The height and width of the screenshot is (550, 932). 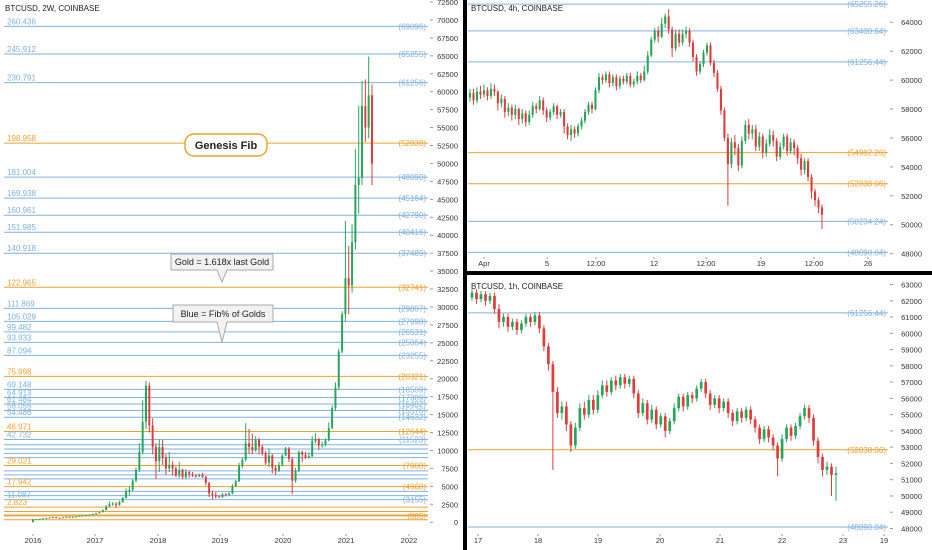 I want to click on horizontal-divider, so click(x=699, y=273).